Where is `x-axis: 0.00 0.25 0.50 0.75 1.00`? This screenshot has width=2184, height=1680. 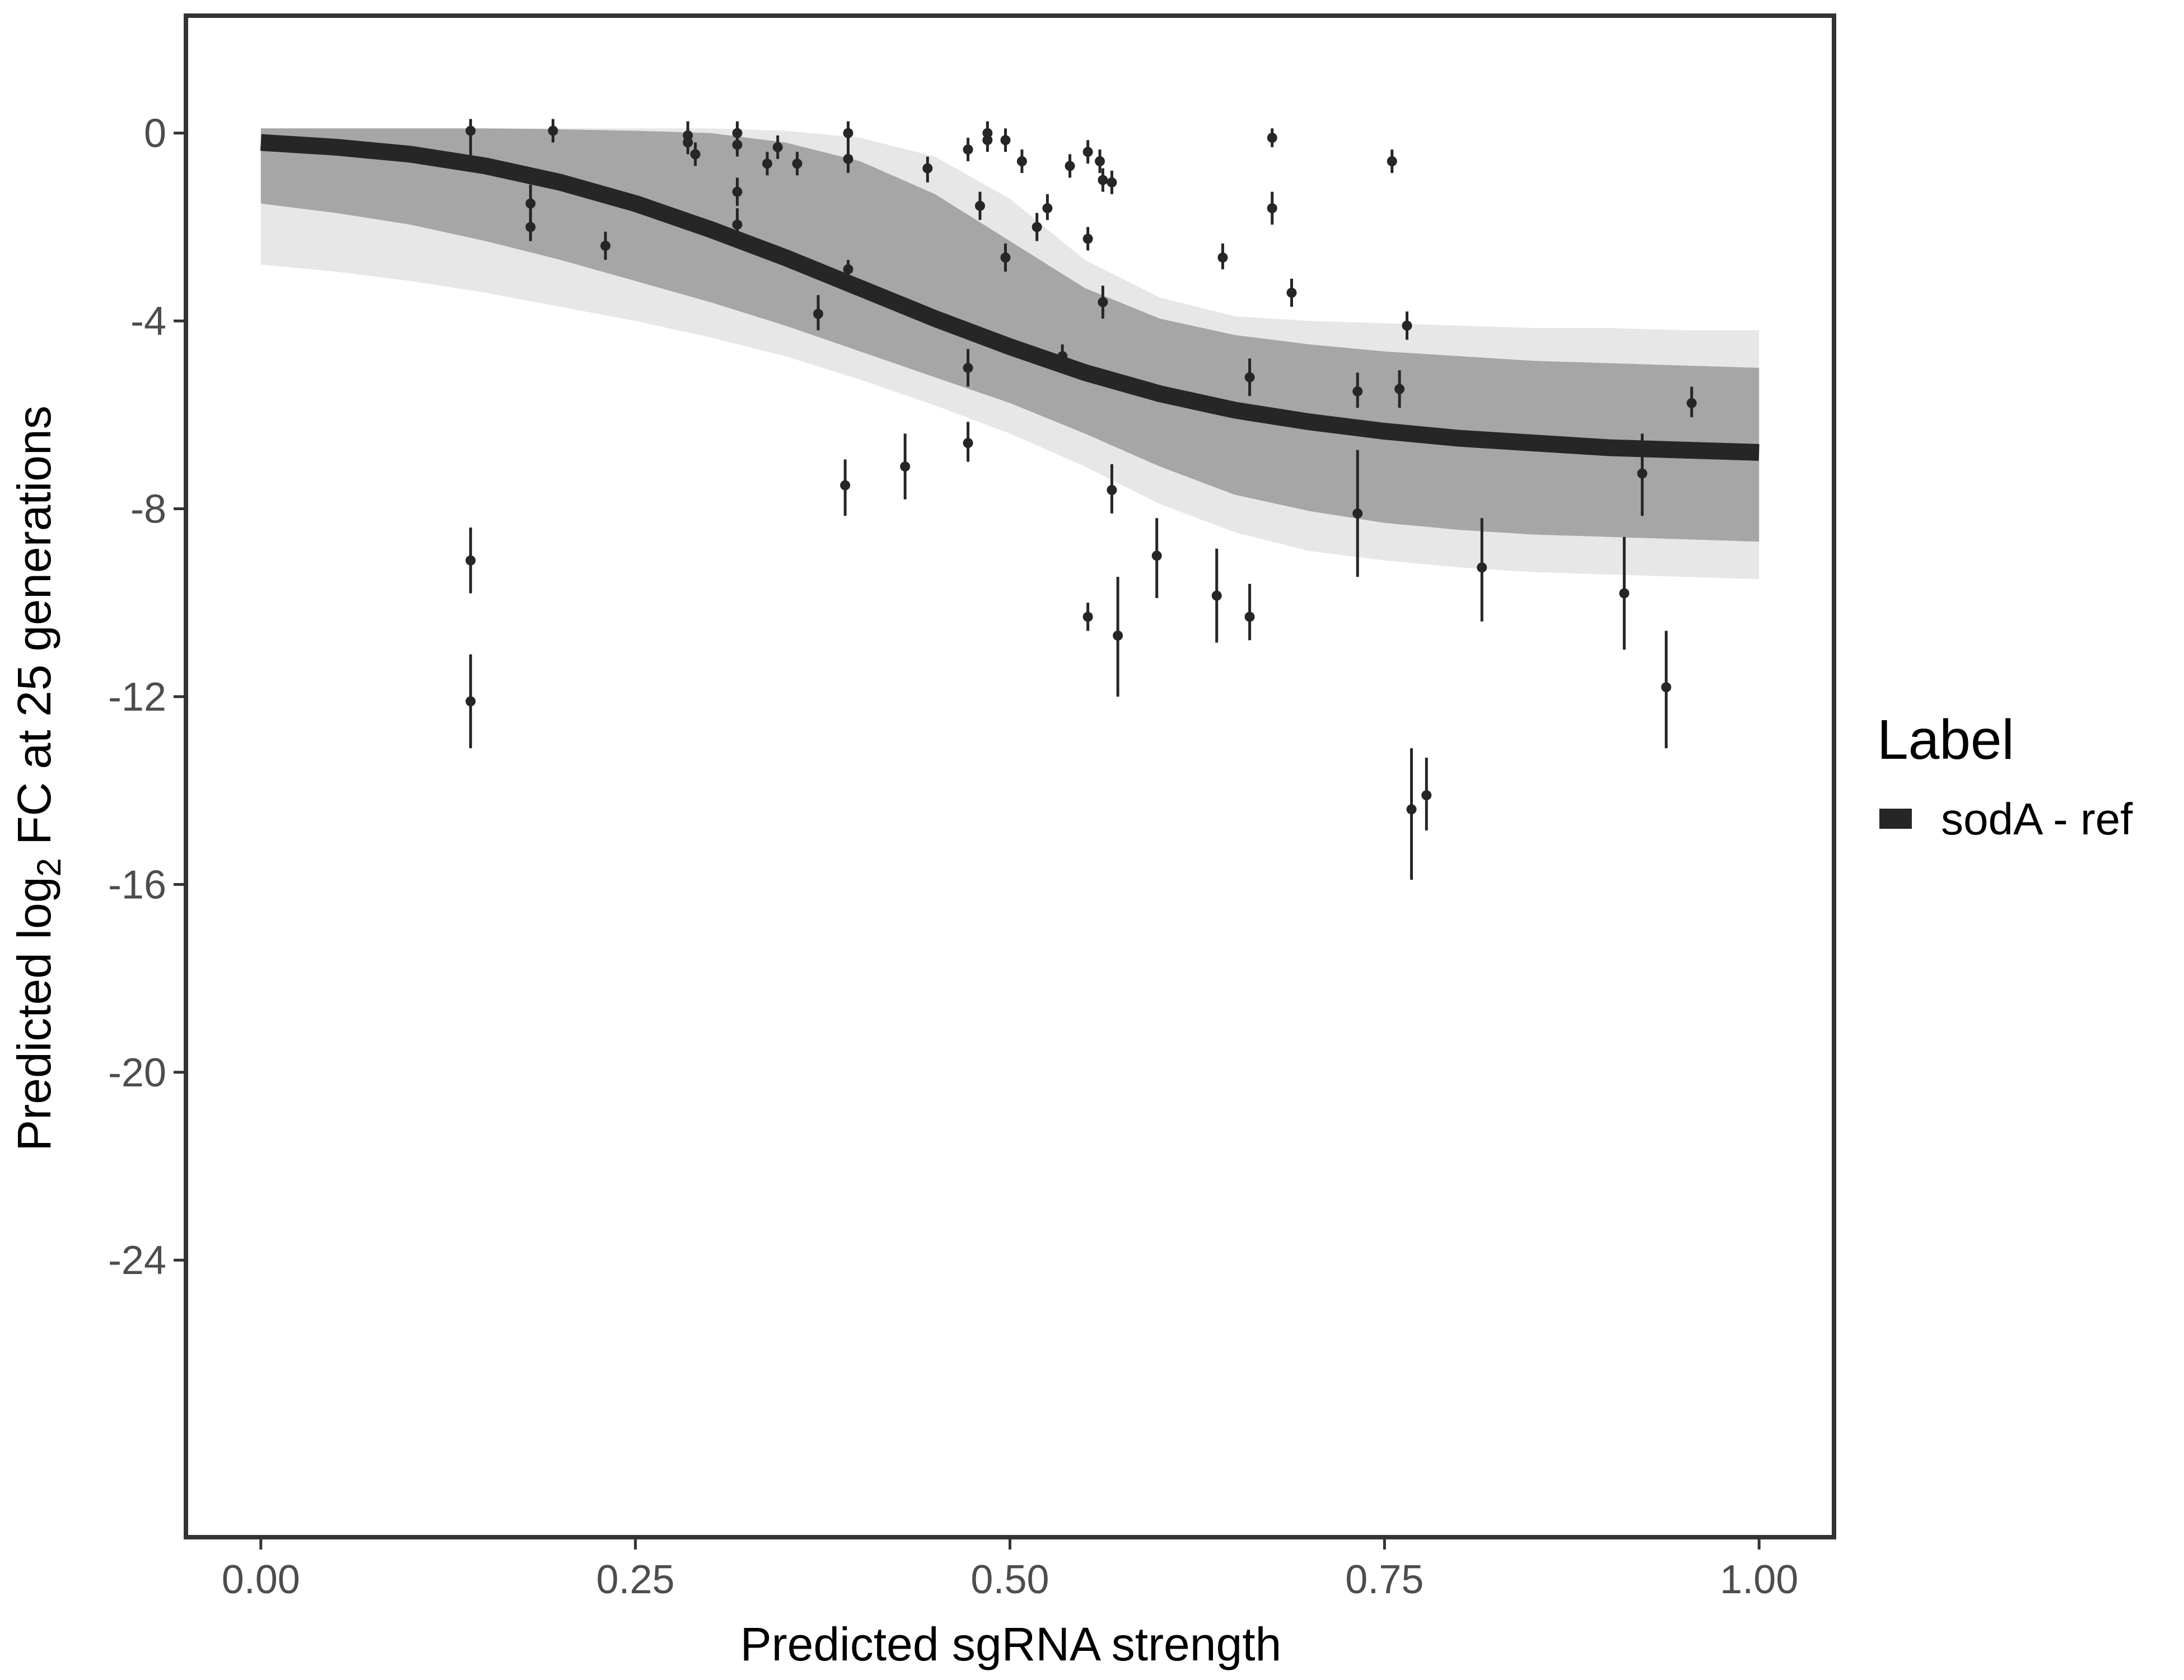 x-axis: 0.00 0.25 0.50 0.75 1.00 is located at coordinates (1010, 1570).